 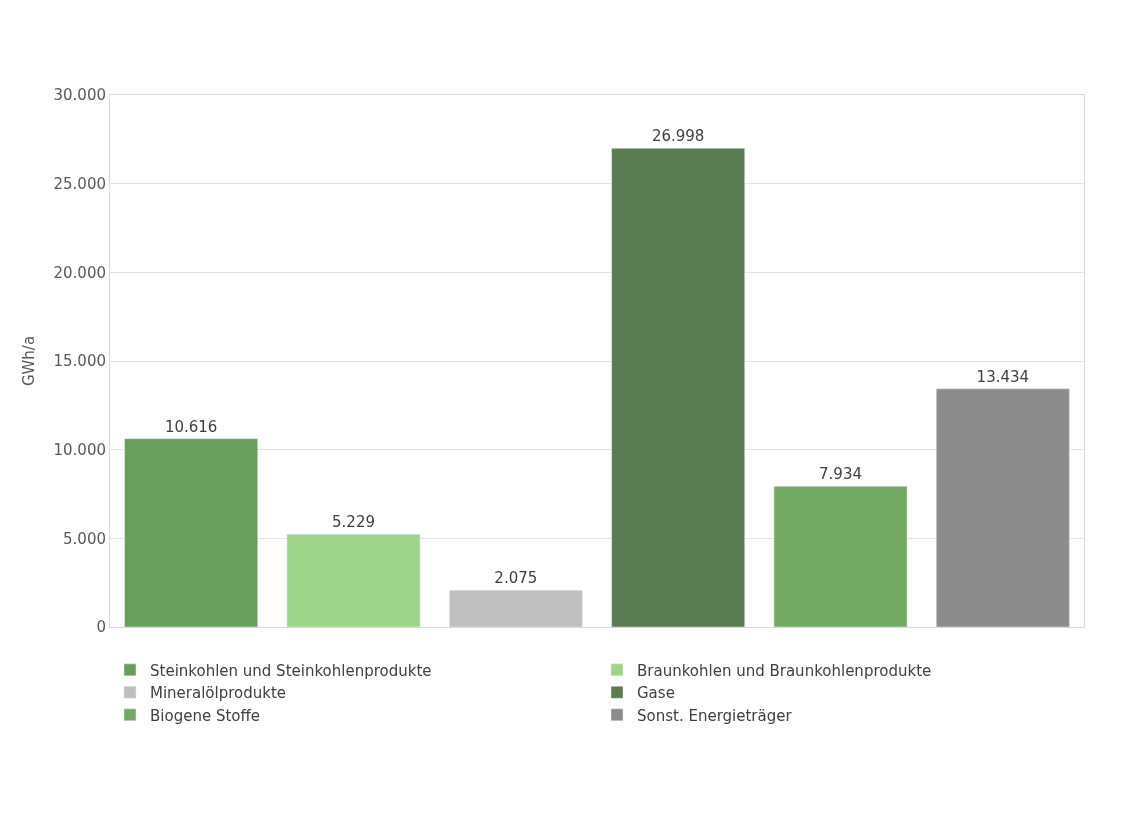 I want to click on y-tick-label: 0, so click(x=101, y=627).